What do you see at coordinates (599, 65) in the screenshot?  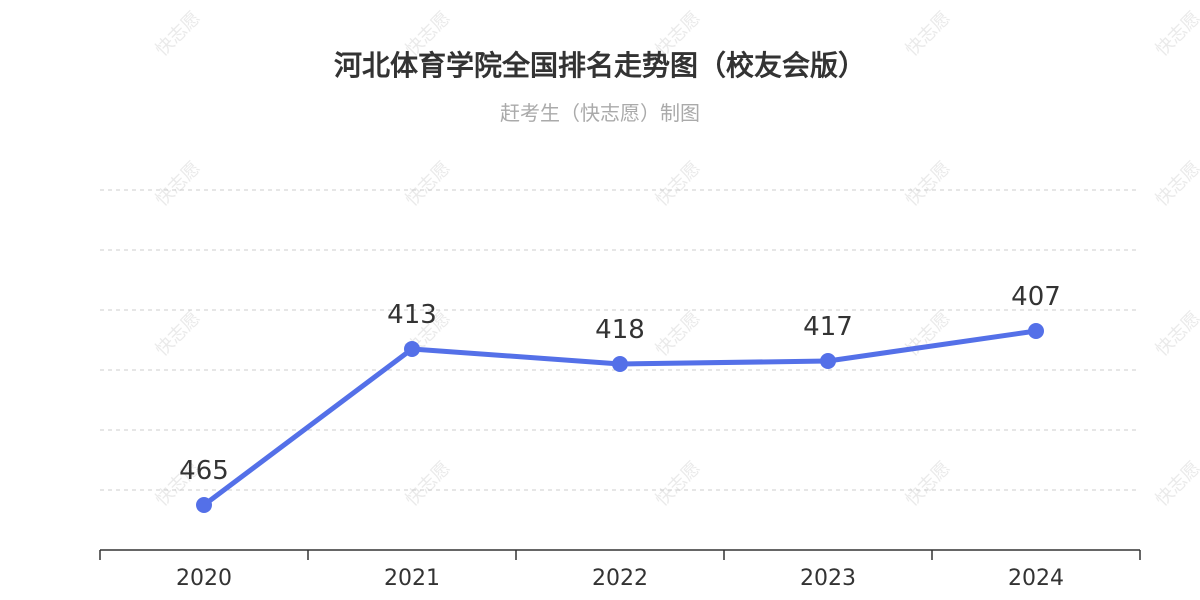 I see `chart-title: 河北体育学院全国排名走势图（校友会版）` at bounding box center [599, 65].